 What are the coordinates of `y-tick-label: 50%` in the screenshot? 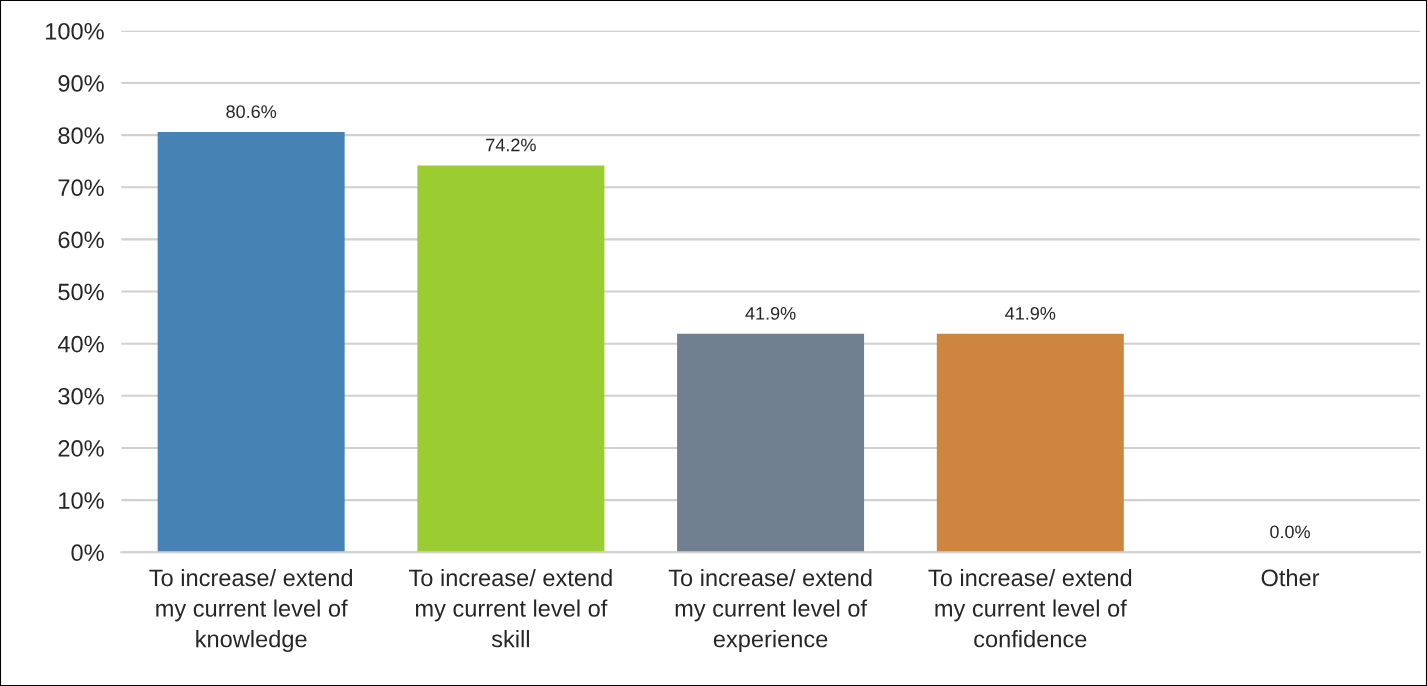 It's located at (81, 292).